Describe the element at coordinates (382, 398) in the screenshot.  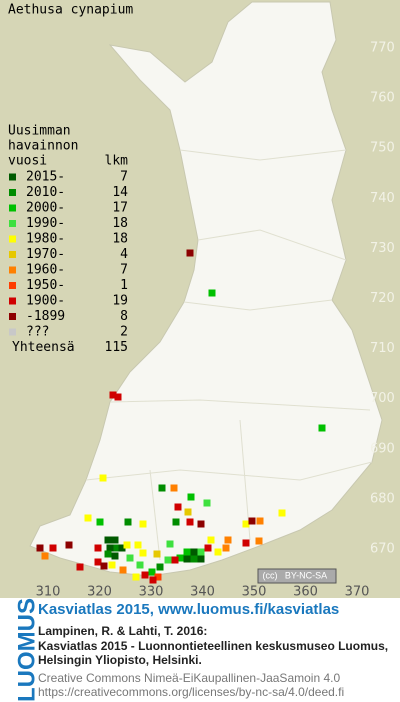
I see `y-tick-label: 700` at that location.